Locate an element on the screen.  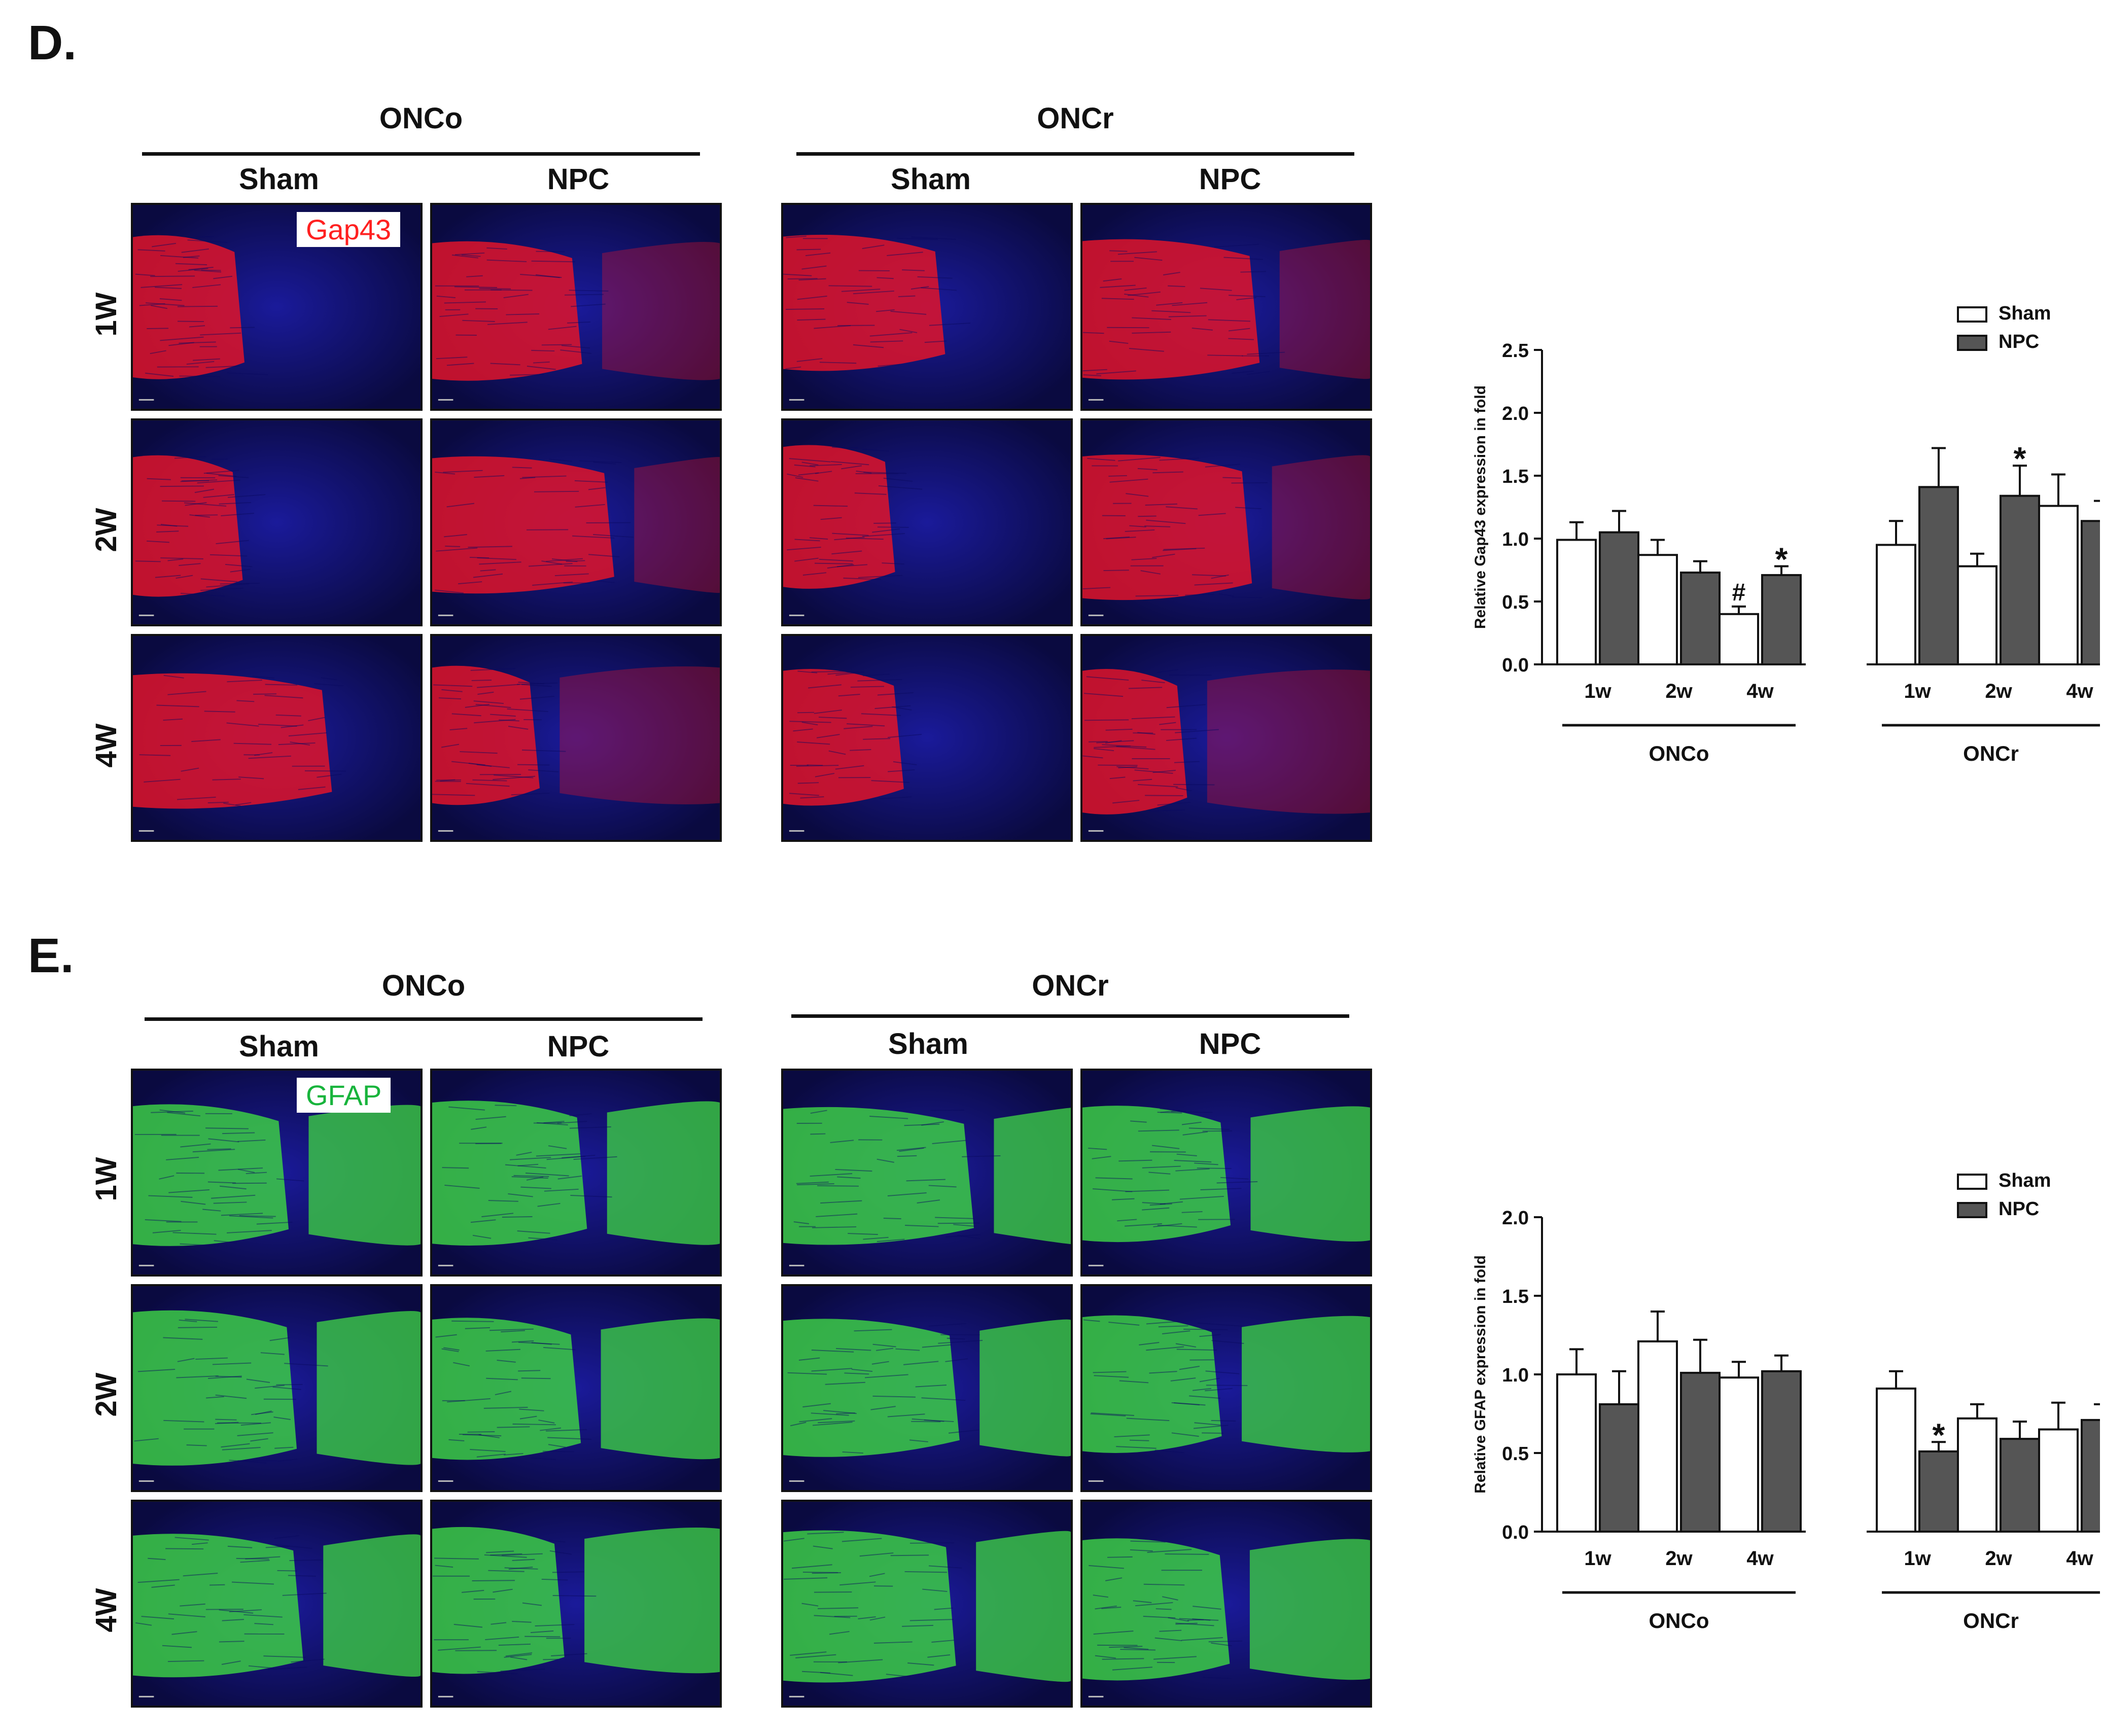
significance-marker: * is located at coordinates (1939, 1434).